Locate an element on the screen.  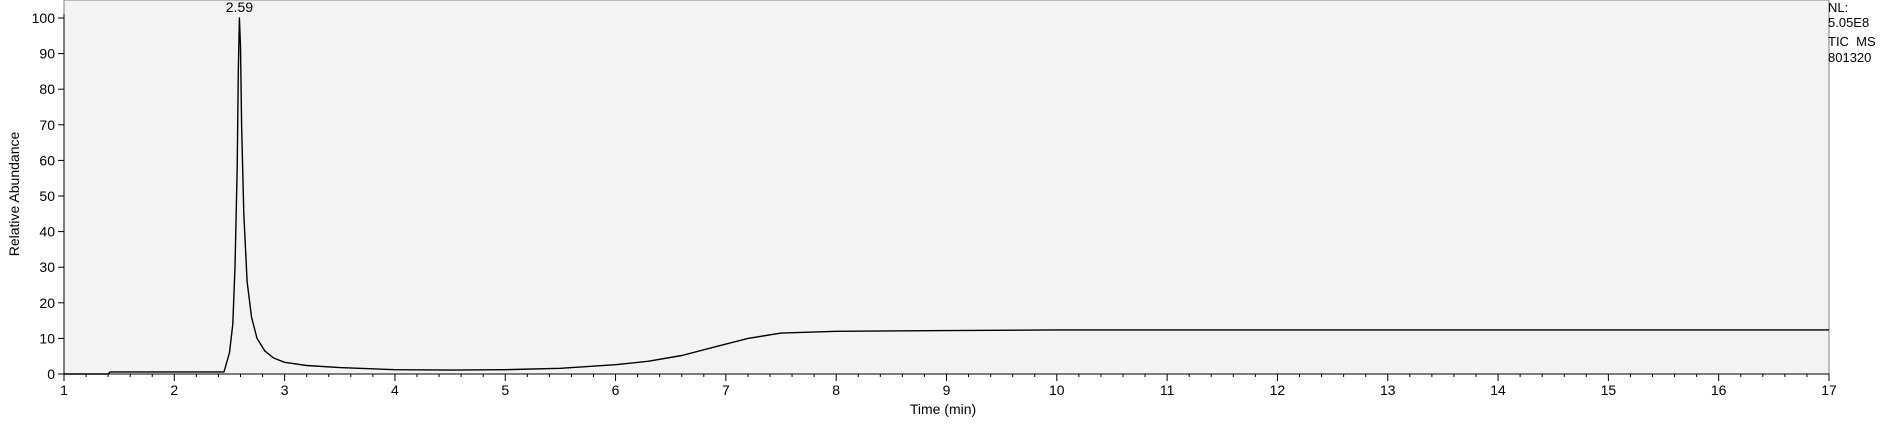
x-tick-label: 5 is located at coordinates (505, 390).